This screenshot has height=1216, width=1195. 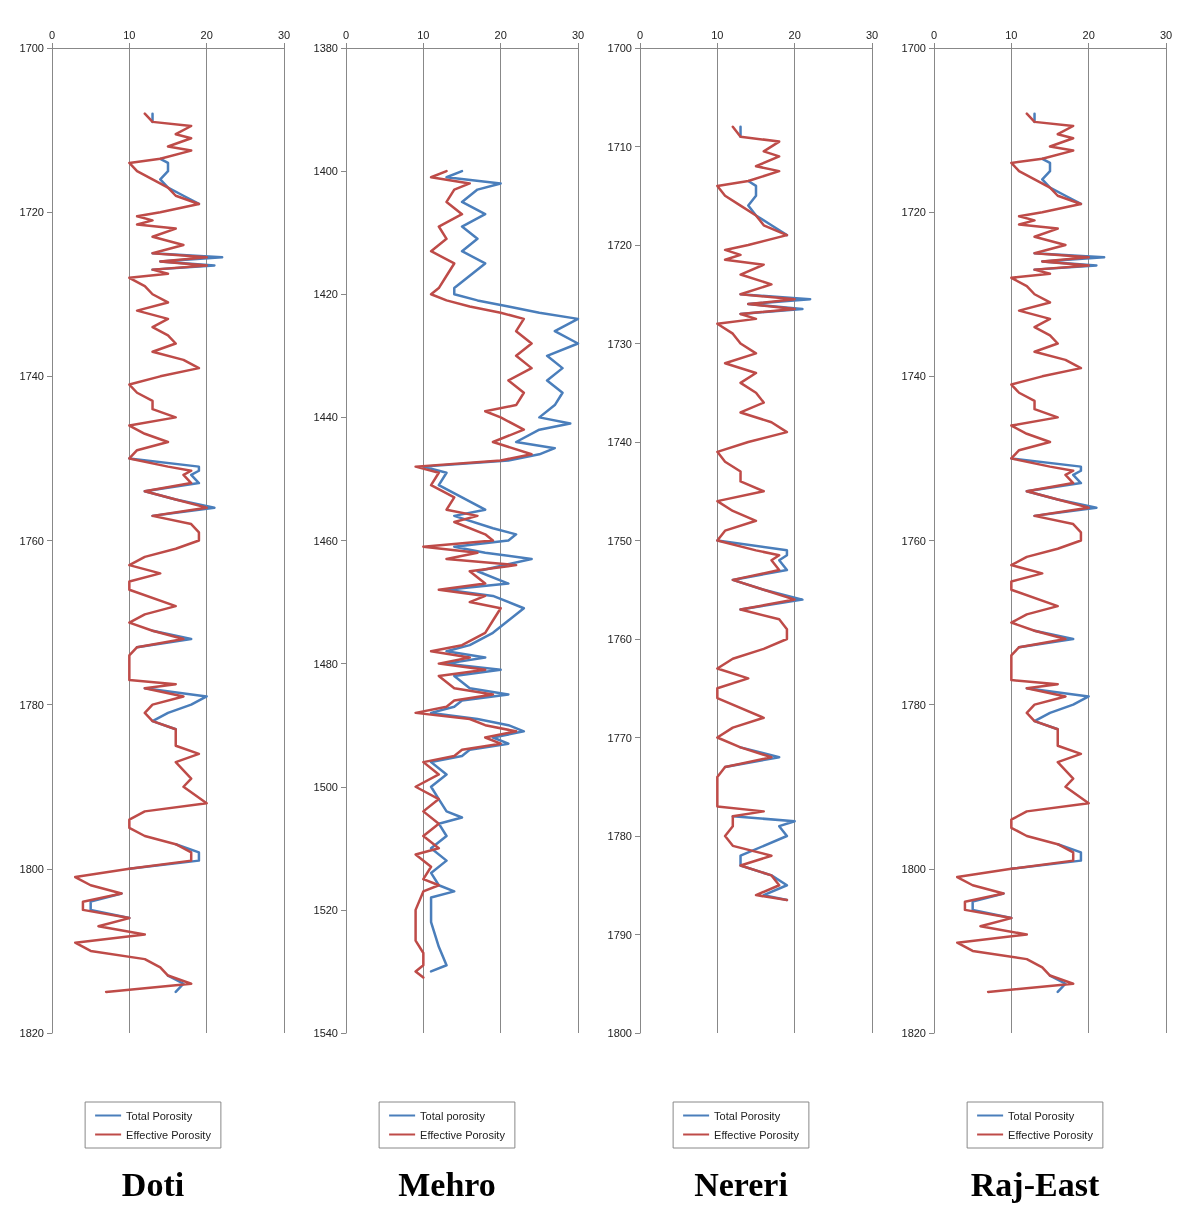 What do you see at coordinates (447, 1184) in the screenshot?
I see `text: Mehro` at bounding box center [447, 1184].